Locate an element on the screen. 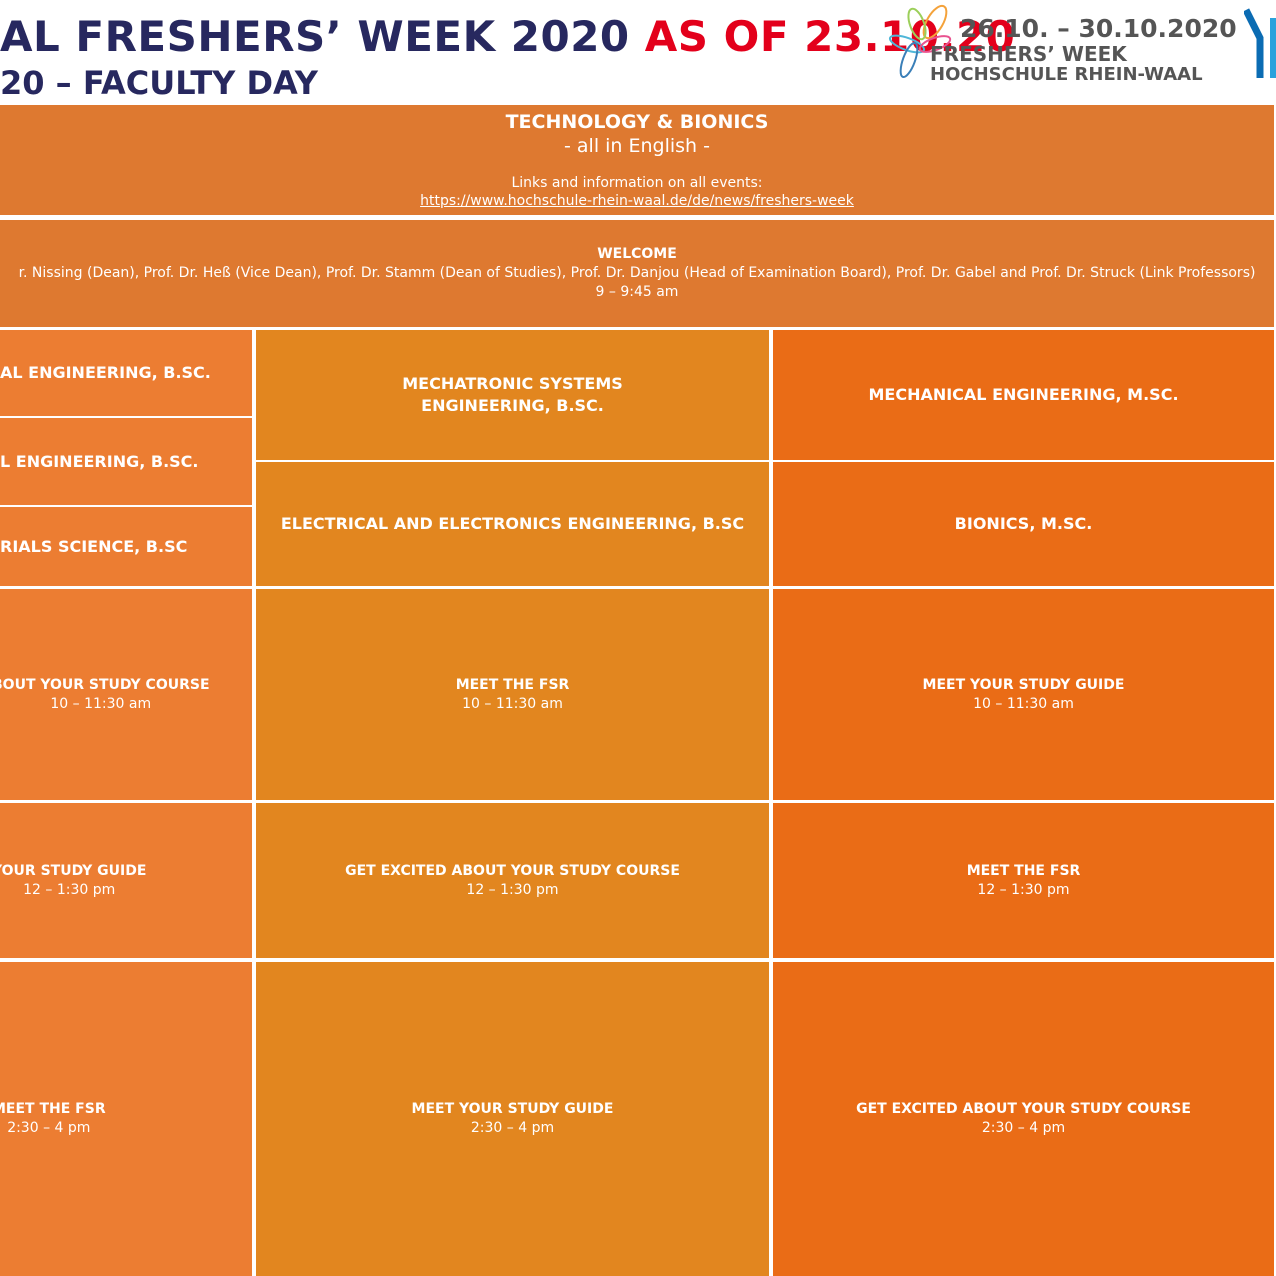 The image size is (1276, 1276). session-title: YOUR STUDY GUIDE is located at coordinates (73, 870).